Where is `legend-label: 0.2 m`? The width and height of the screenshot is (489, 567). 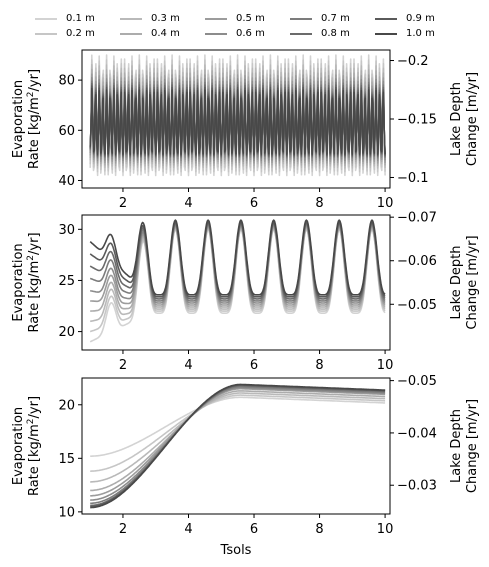 legend-label: 0.2 m is located at coordinates (80, 33).